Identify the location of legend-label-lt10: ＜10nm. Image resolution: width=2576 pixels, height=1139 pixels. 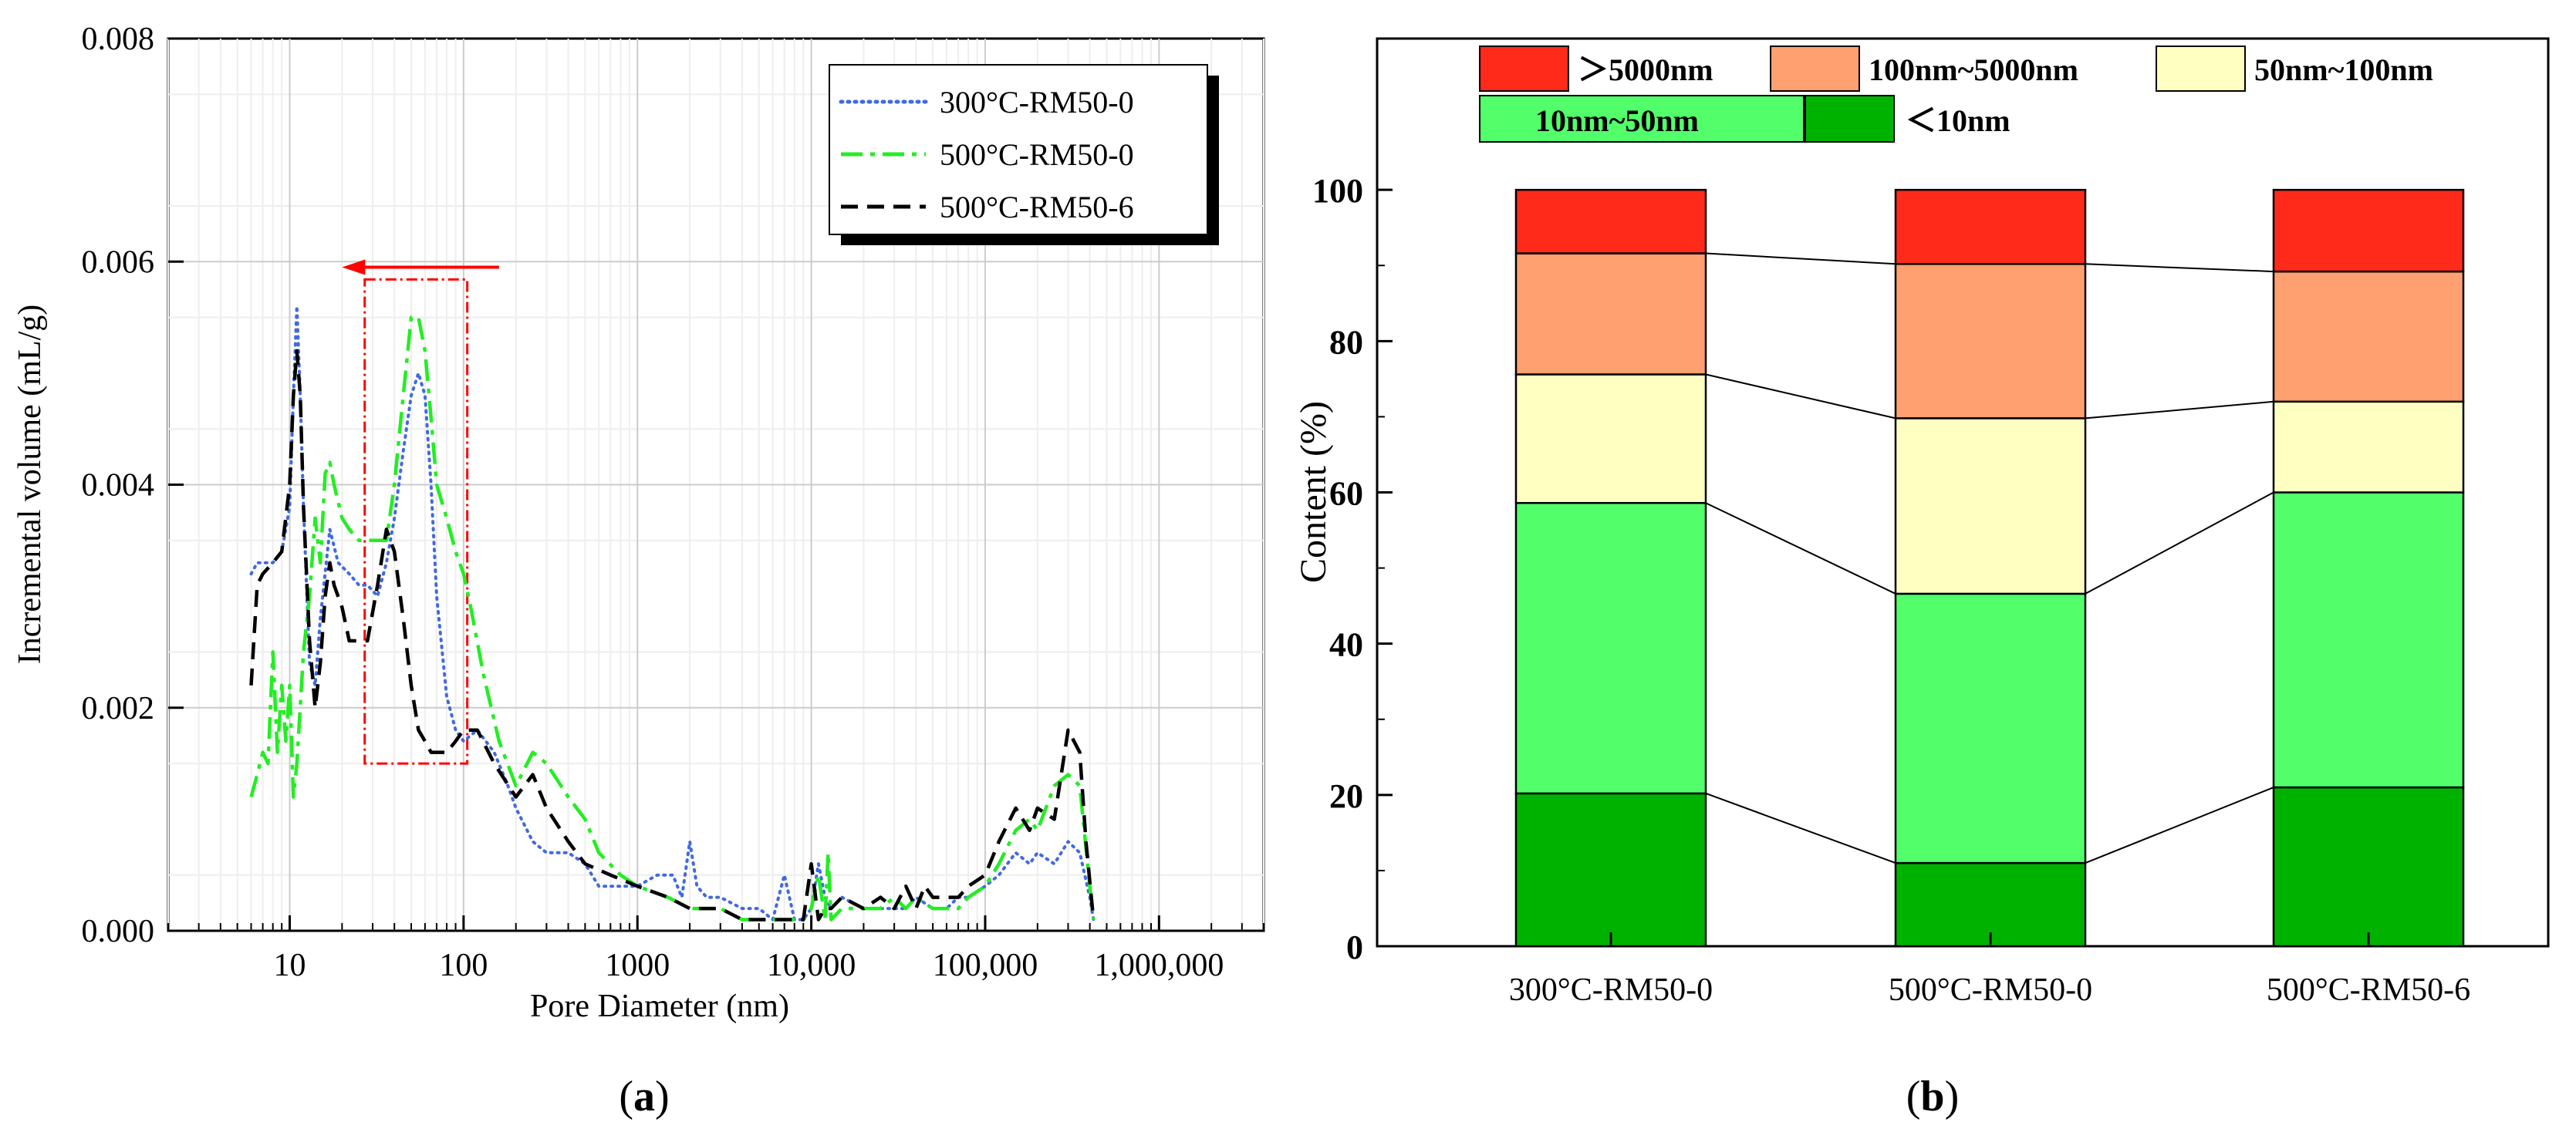
(1958, 121).